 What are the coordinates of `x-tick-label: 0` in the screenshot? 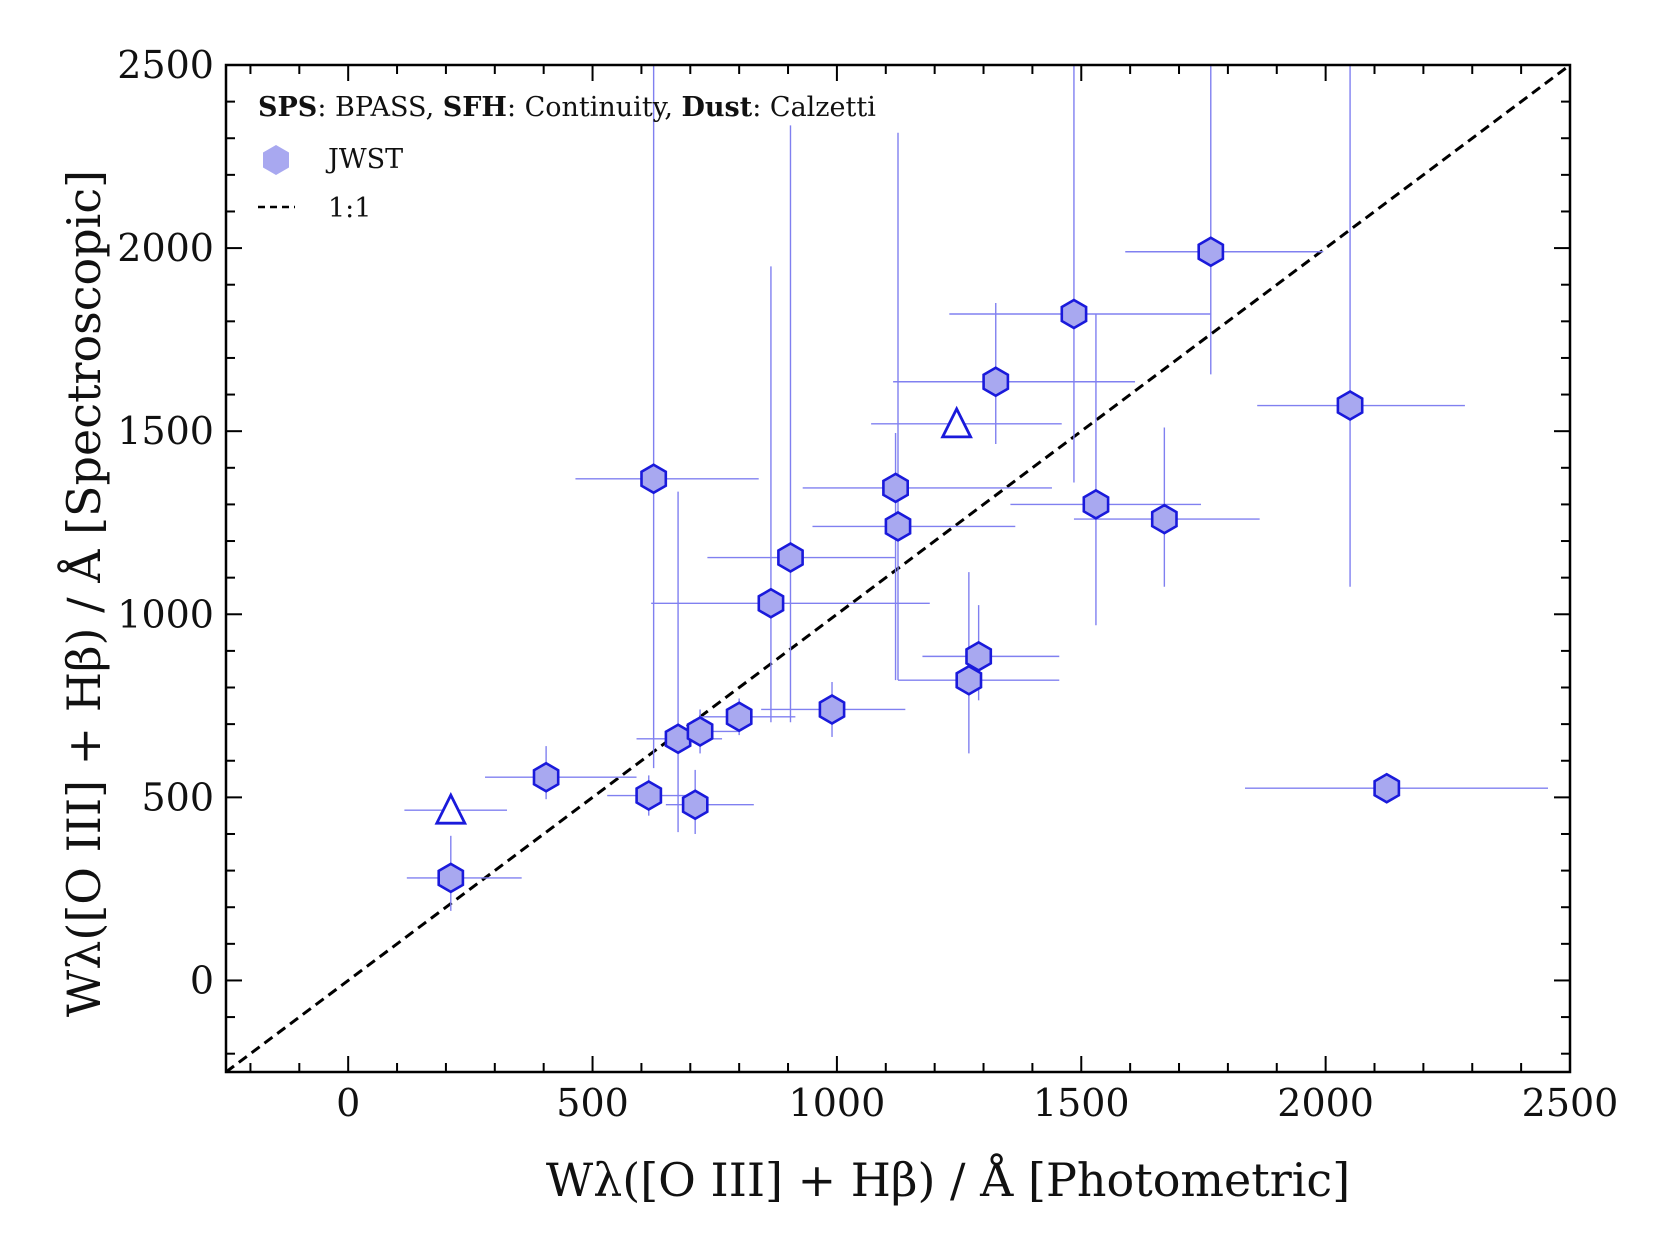 It's located at (348, 1103).